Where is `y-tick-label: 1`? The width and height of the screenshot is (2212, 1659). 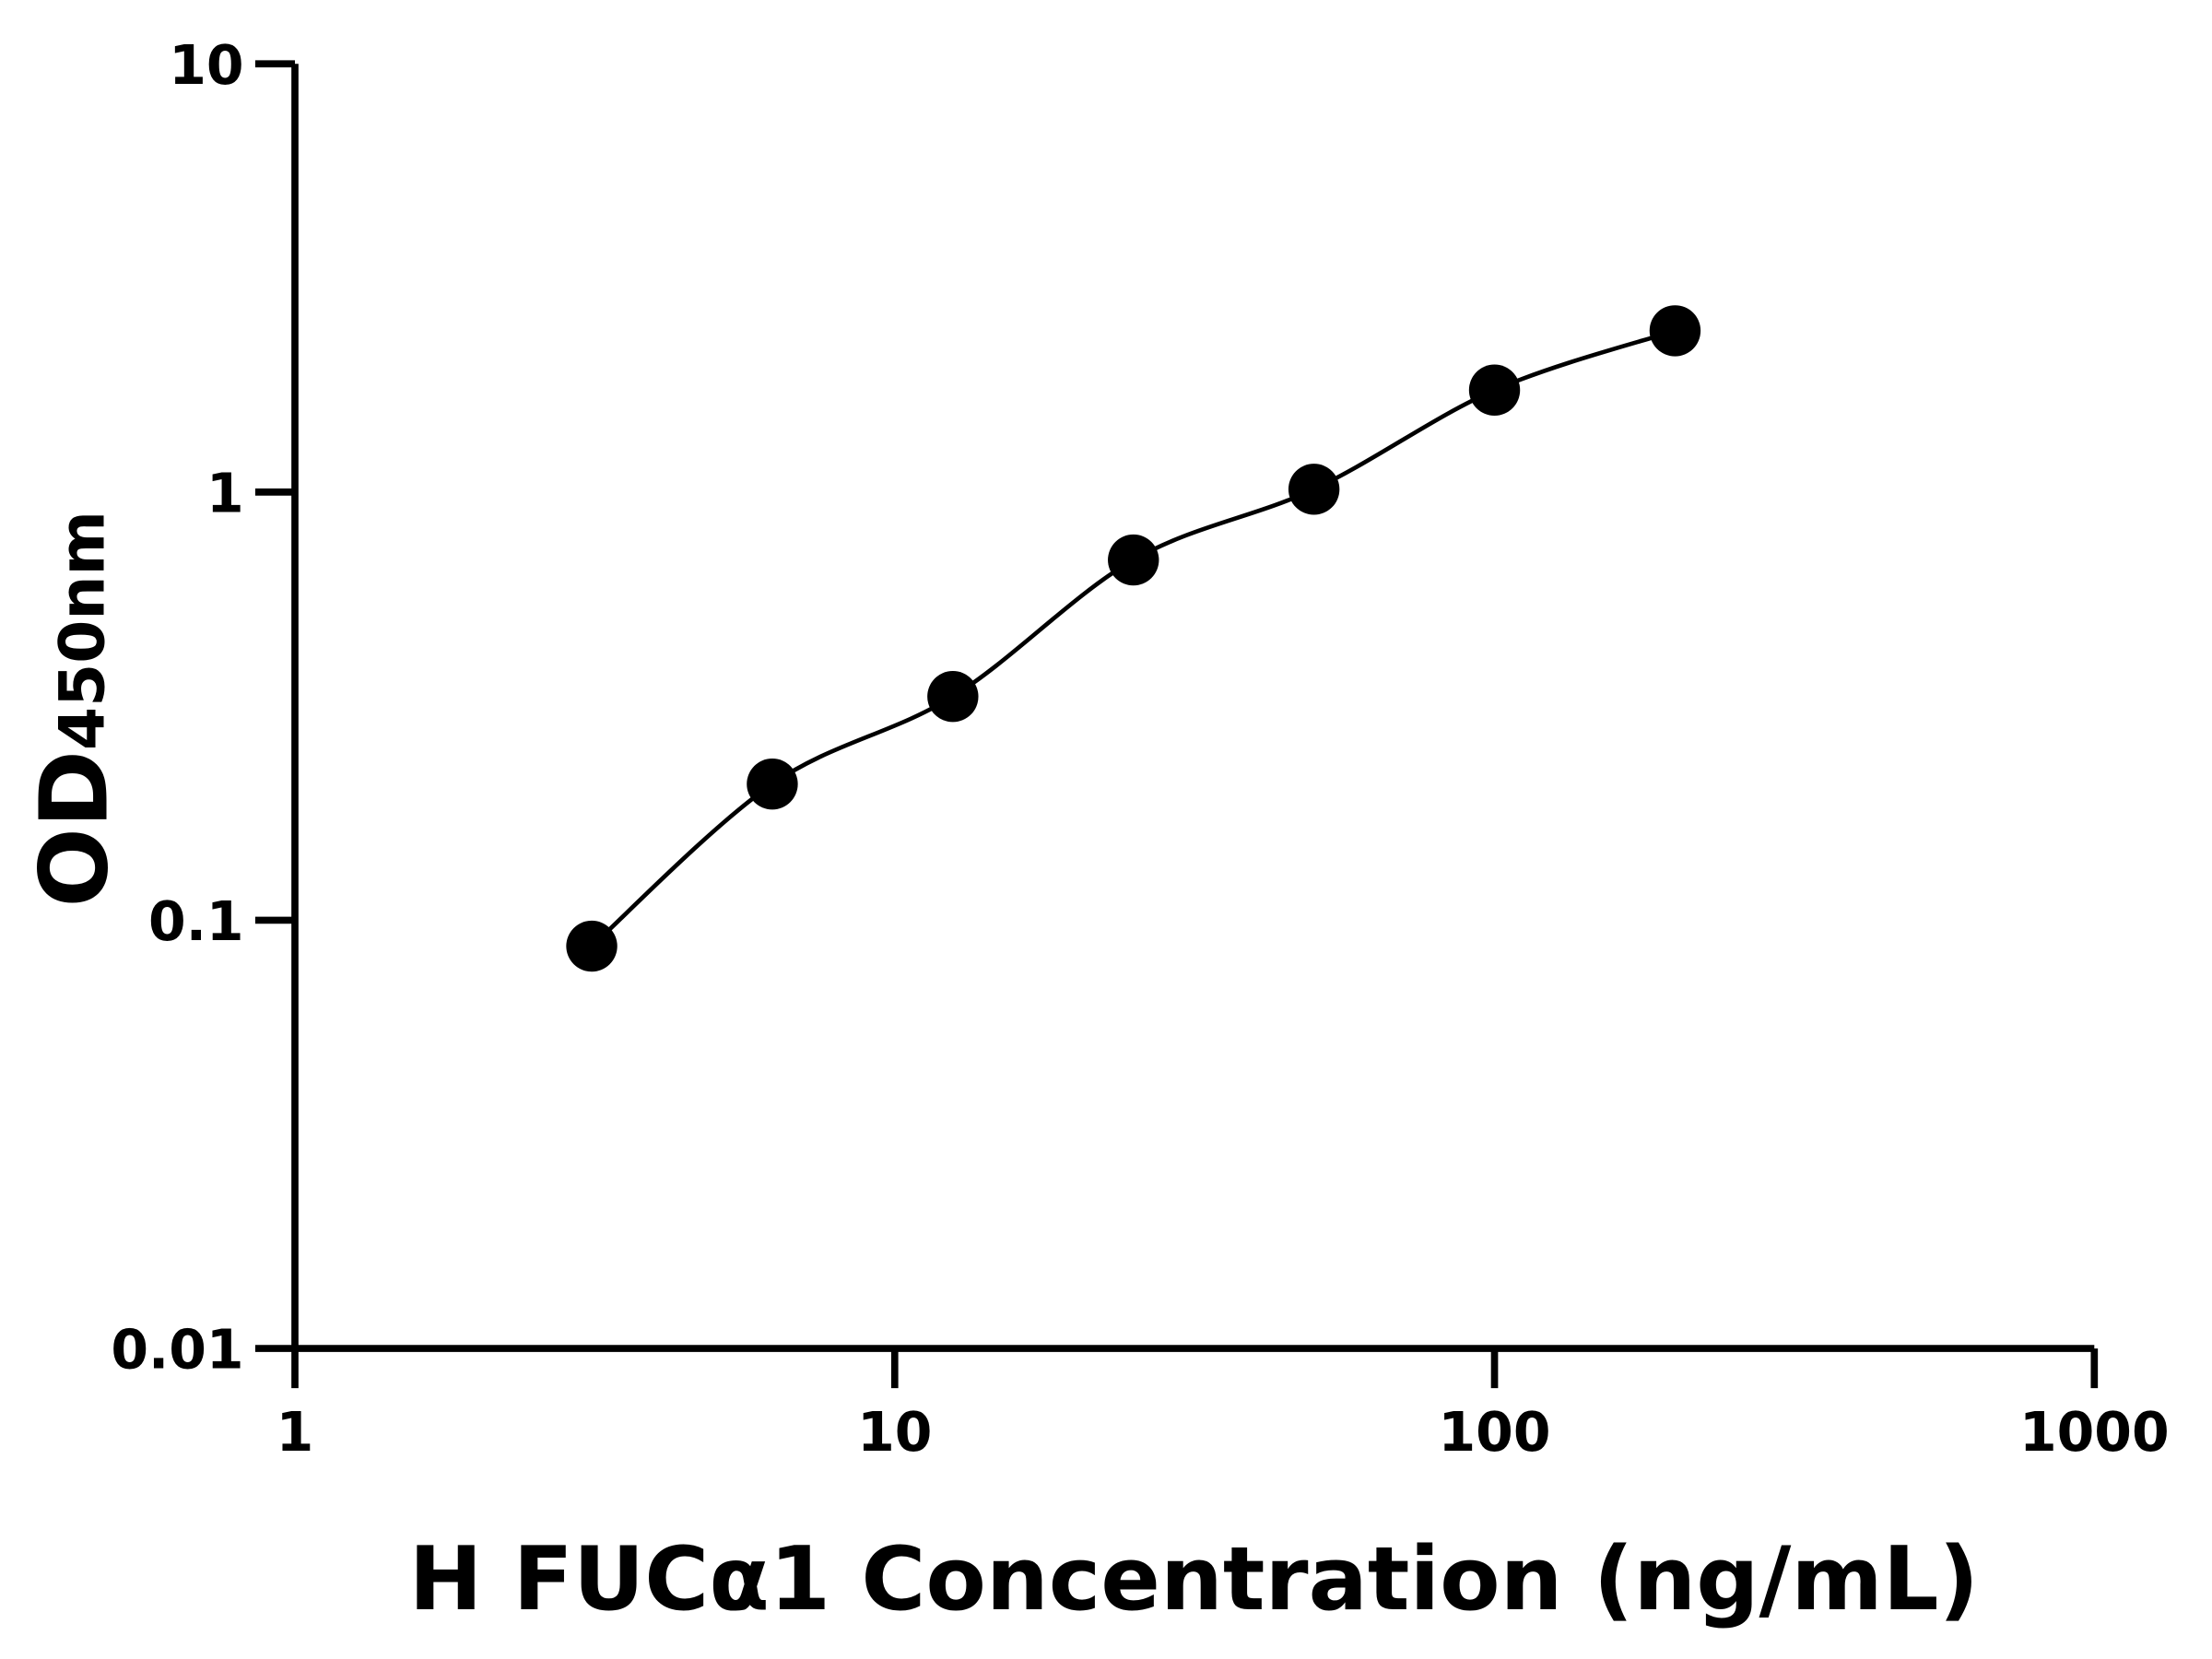
y-tick-label: 1 is located at coordinates (225, 493).